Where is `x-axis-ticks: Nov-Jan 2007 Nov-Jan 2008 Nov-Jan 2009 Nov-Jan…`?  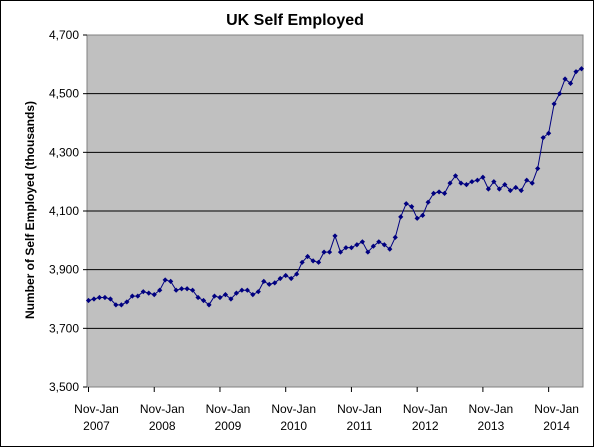
x-axis-ticks: Nov-Jan 2007 Nov-Jan 2008 Nov-Jan 2009 Nov-Jan… is located at coordinates (326, 410).